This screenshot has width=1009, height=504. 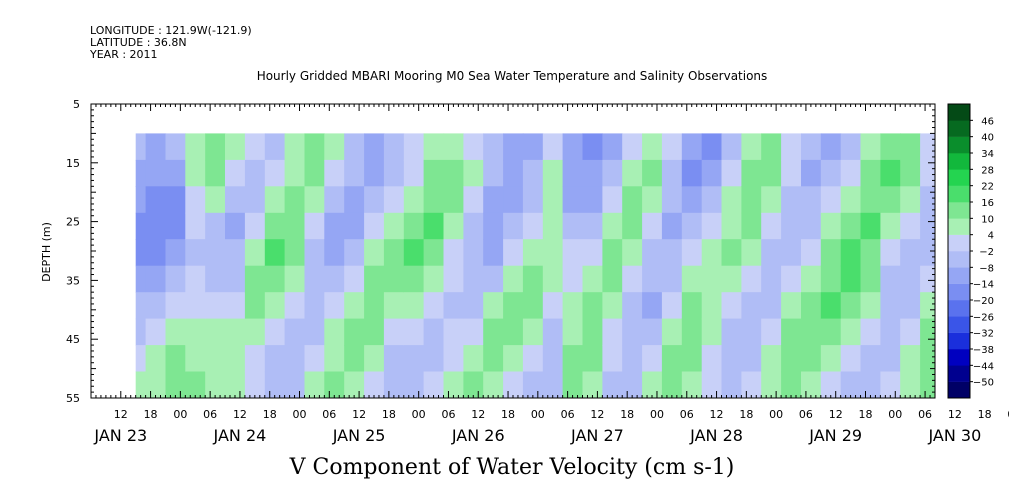 I want to click on x-hour-label: 18, so click(x=270, y=414).